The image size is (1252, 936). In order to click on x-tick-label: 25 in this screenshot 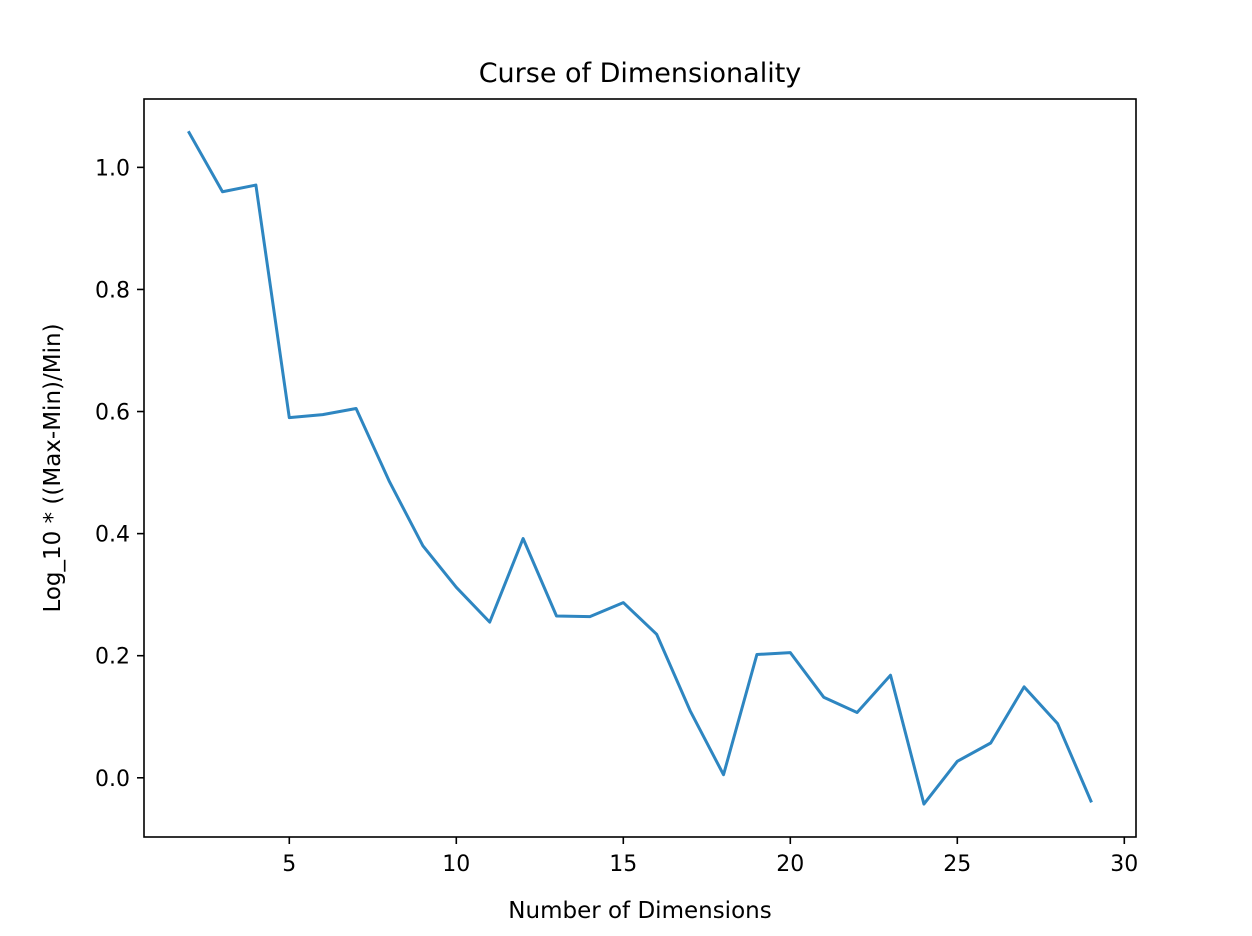, I will do `click(957, 864)`.